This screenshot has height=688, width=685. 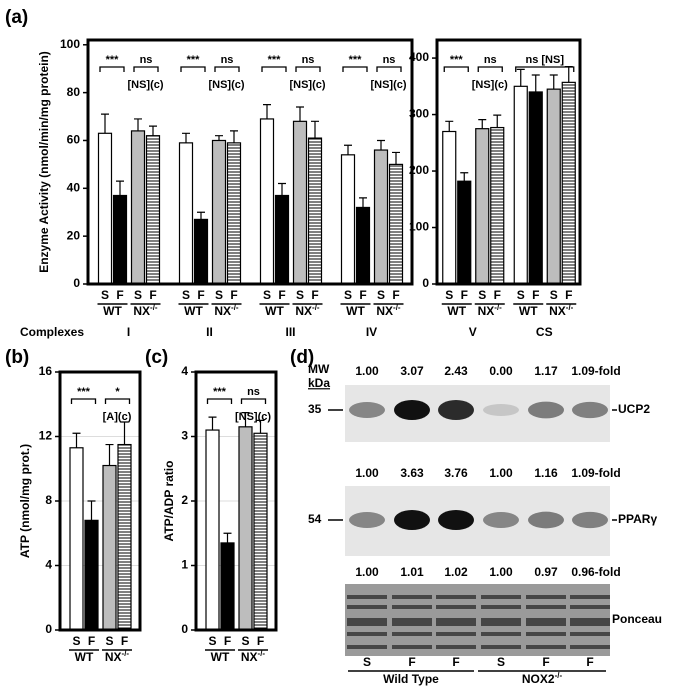 What do you see at coordinates (74, 140) in the screenshot?
I see `y-tick-label: 60` at bounding box center [74, 140].